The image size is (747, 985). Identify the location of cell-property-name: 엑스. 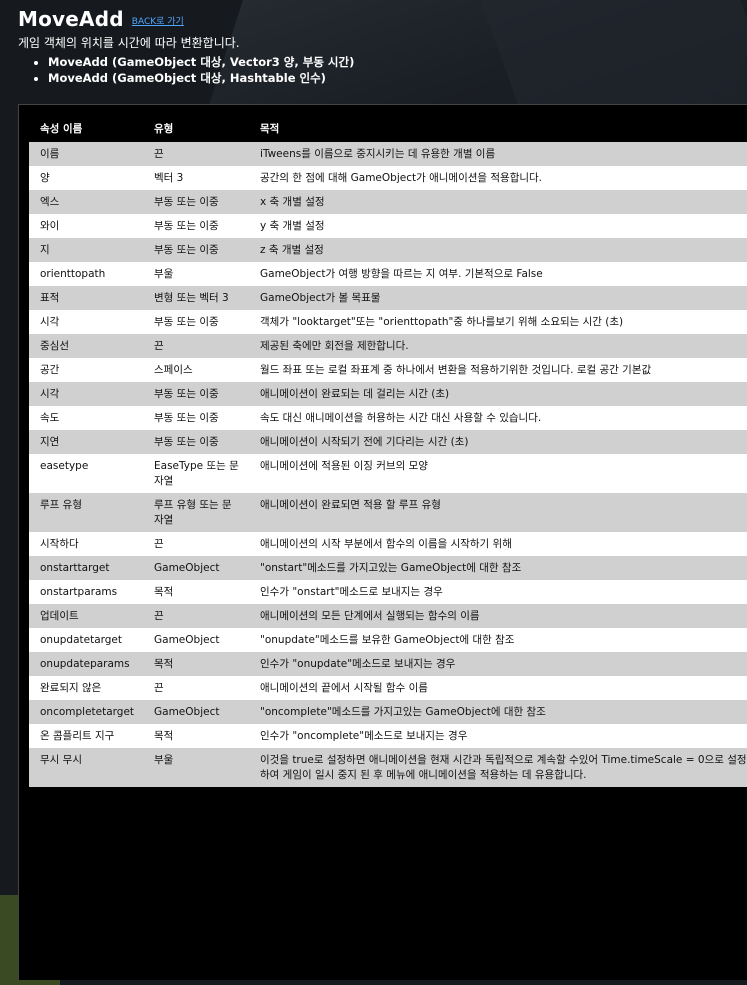
(86, 202).